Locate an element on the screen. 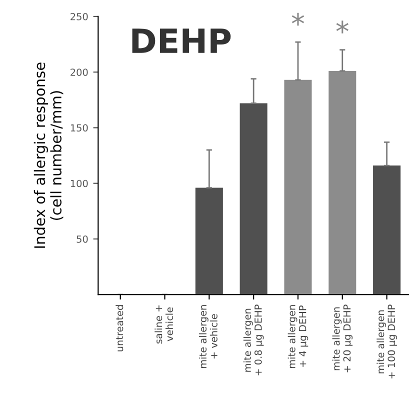 The width and height of the screenshot is (409, 412). x-tick-label: untreated is located at coordinates (120, 328).